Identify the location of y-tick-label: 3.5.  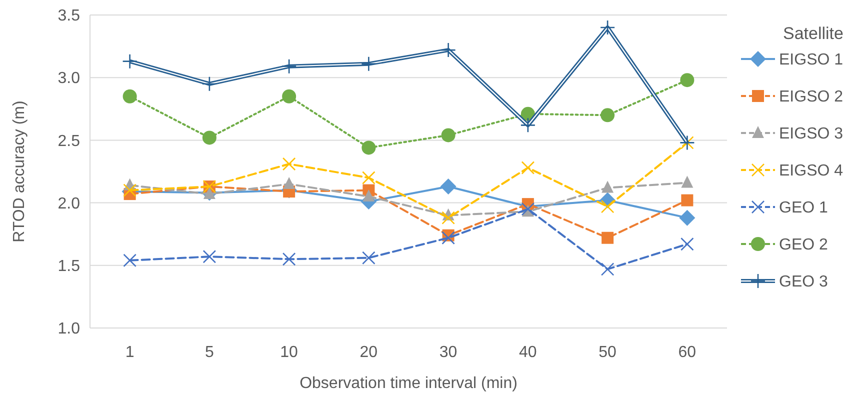
(69, 16).